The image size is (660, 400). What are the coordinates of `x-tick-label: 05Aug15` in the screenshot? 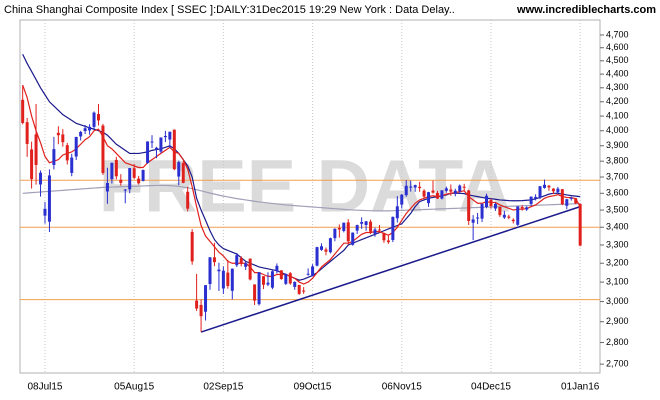 It's located at (134, 387).